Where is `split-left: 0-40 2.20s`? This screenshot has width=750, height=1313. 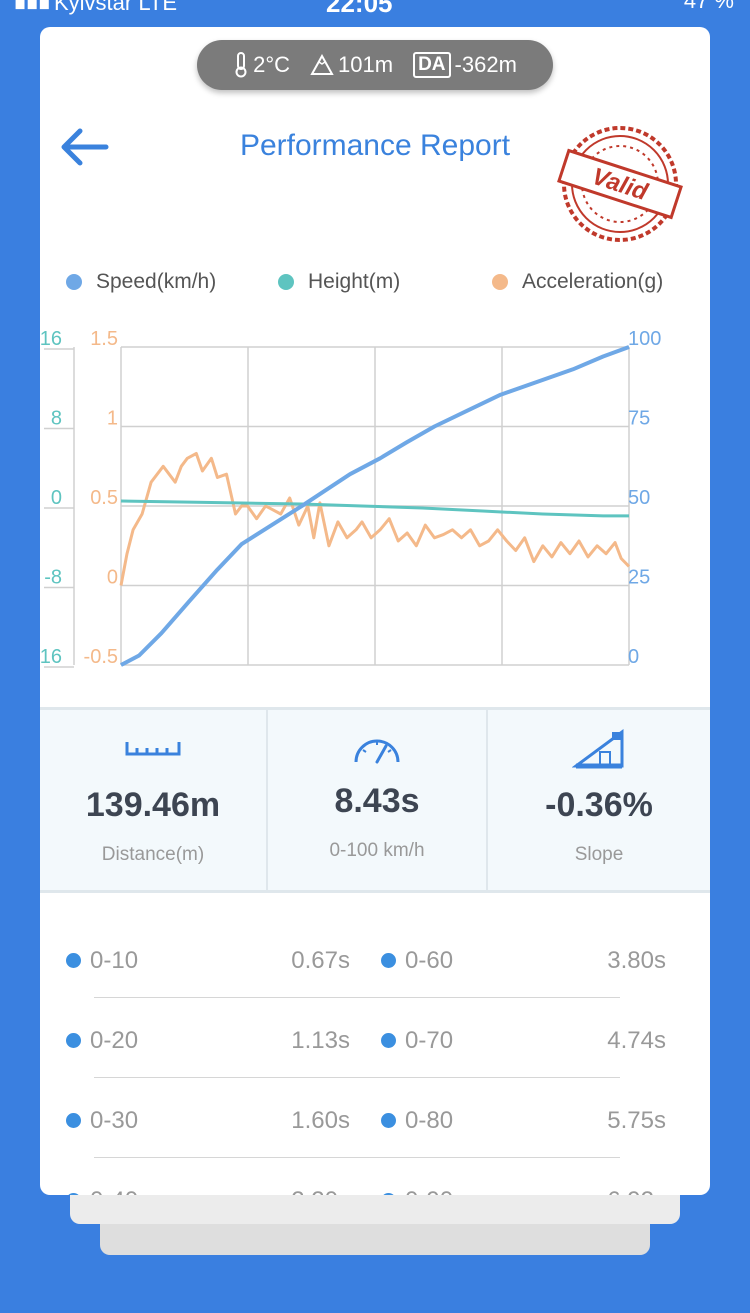
split-left: 0-40 2.20s is located at coordinates (211, 1181).